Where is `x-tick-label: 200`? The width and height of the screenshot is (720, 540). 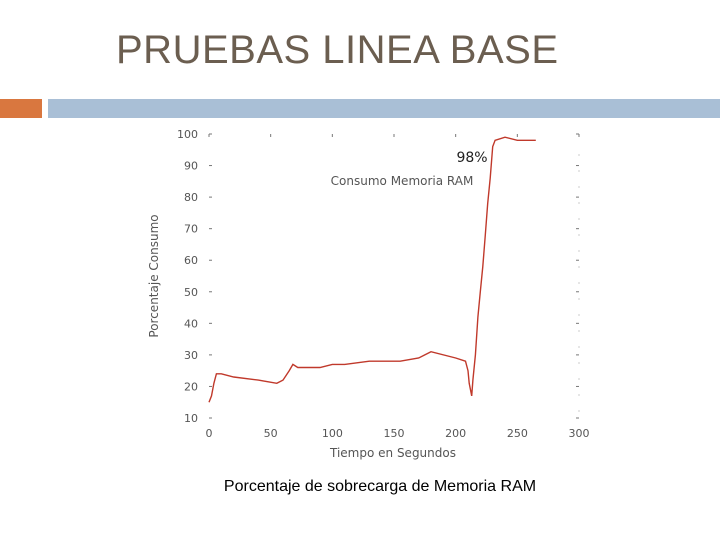 x-tick-label: 200 is located at coordinates (455, 433).